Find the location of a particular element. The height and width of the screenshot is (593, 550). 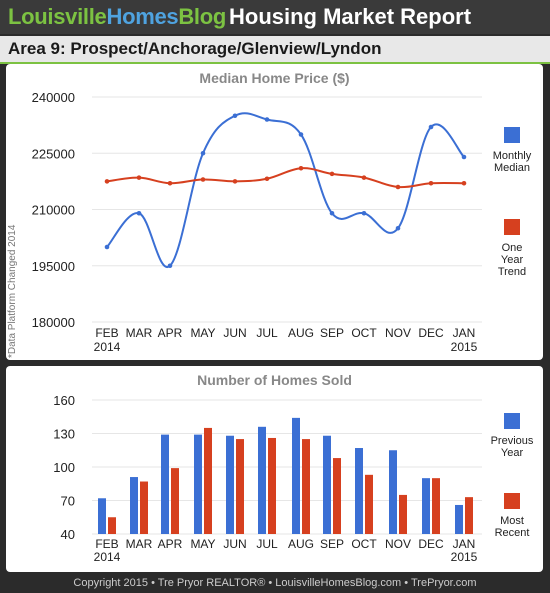

brand-part-homes: Homes is located at coordinates (142, 16).